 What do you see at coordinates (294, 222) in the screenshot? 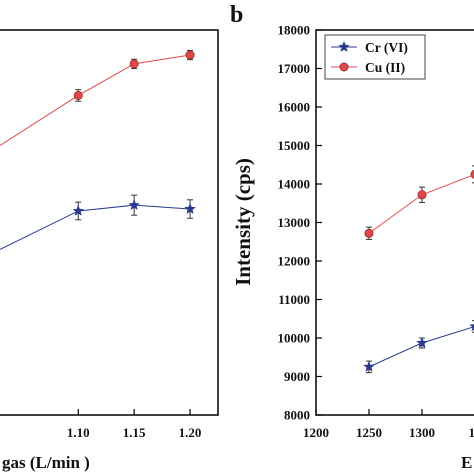
I see `panel-b-y-tick-label: 13000` at bounding box center [294, 222].